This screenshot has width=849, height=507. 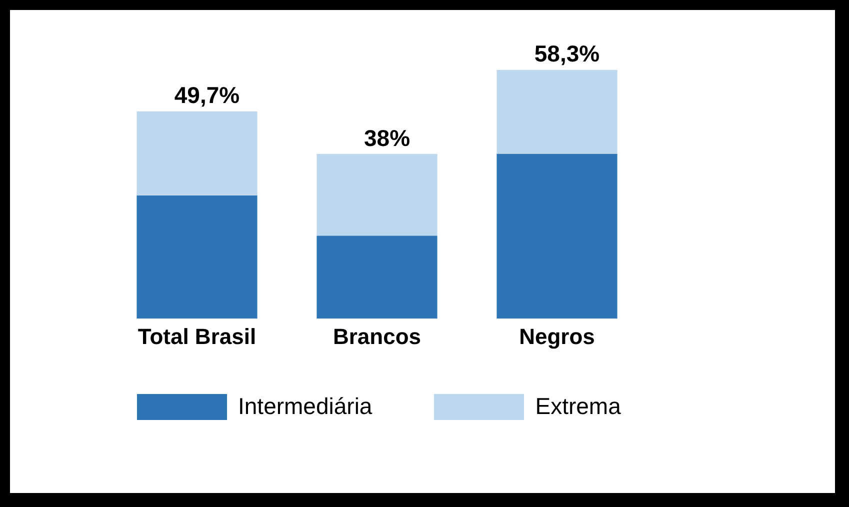 I want to click on x-tick-label: Negros, so click(x=557, y=336).